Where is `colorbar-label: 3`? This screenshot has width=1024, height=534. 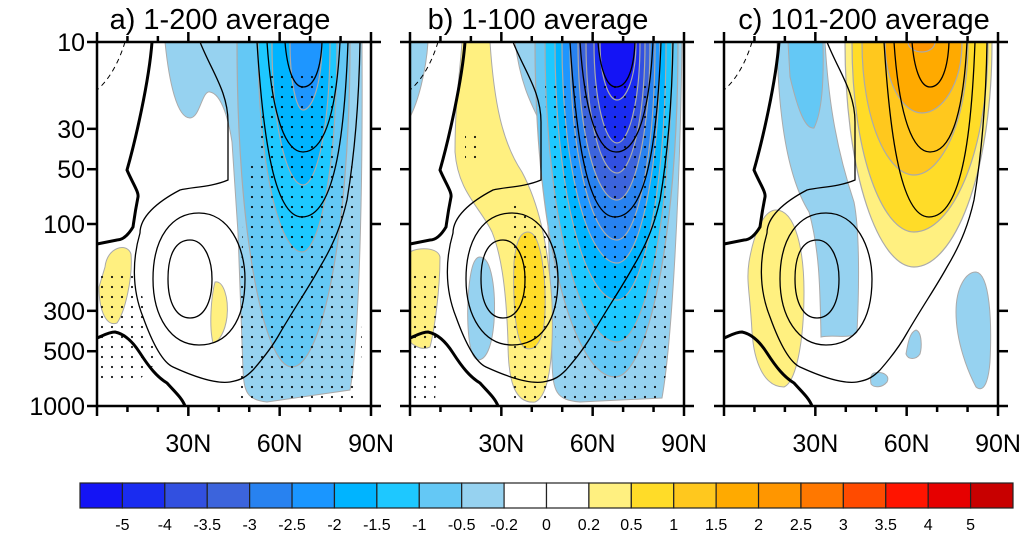
colorbar-label: 3 is located at coordinates (843, 525).